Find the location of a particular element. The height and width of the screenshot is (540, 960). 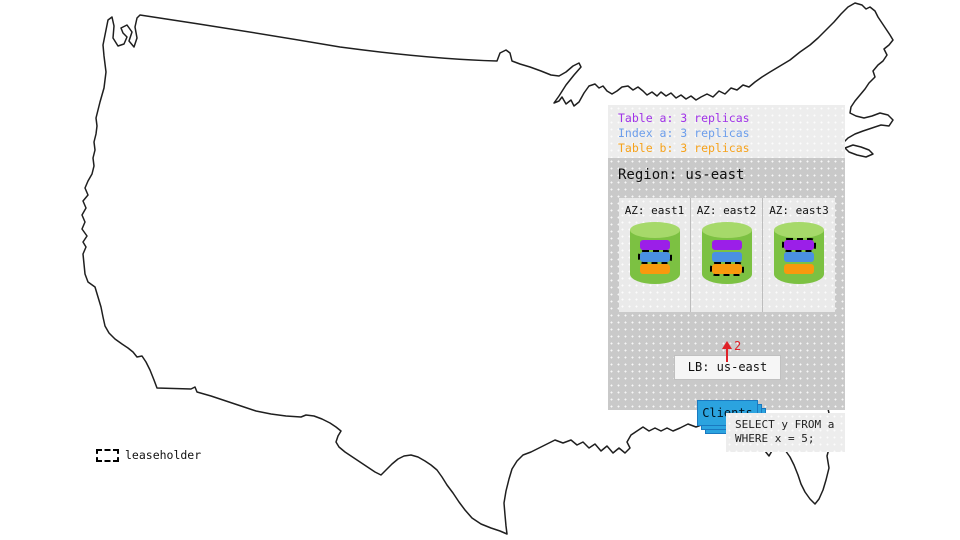

az-east3: AZ: east3 is located at coordinates (799, 255).